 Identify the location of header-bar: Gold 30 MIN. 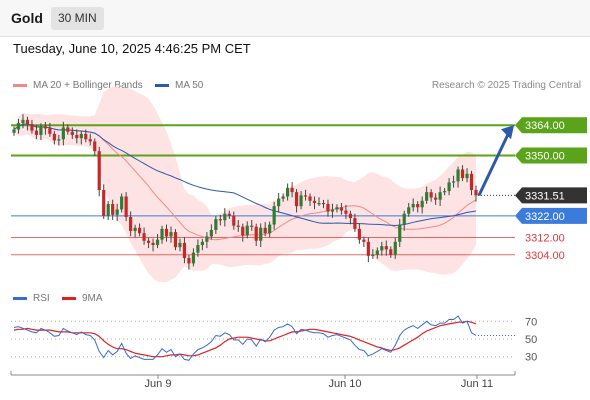
(295, 18).